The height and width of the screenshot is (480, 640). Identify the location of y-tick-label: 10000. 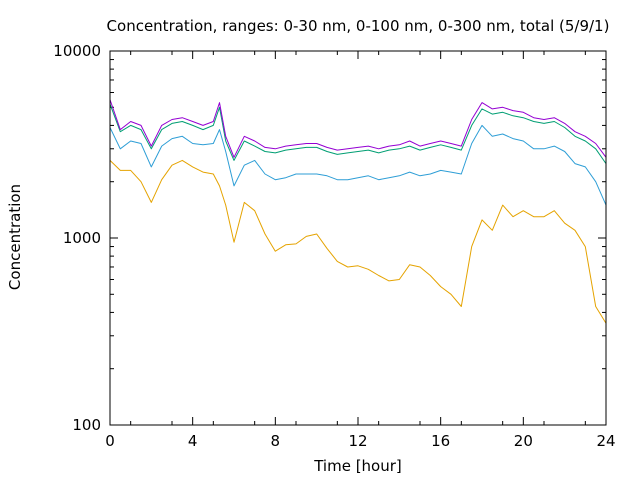
(77, 51).